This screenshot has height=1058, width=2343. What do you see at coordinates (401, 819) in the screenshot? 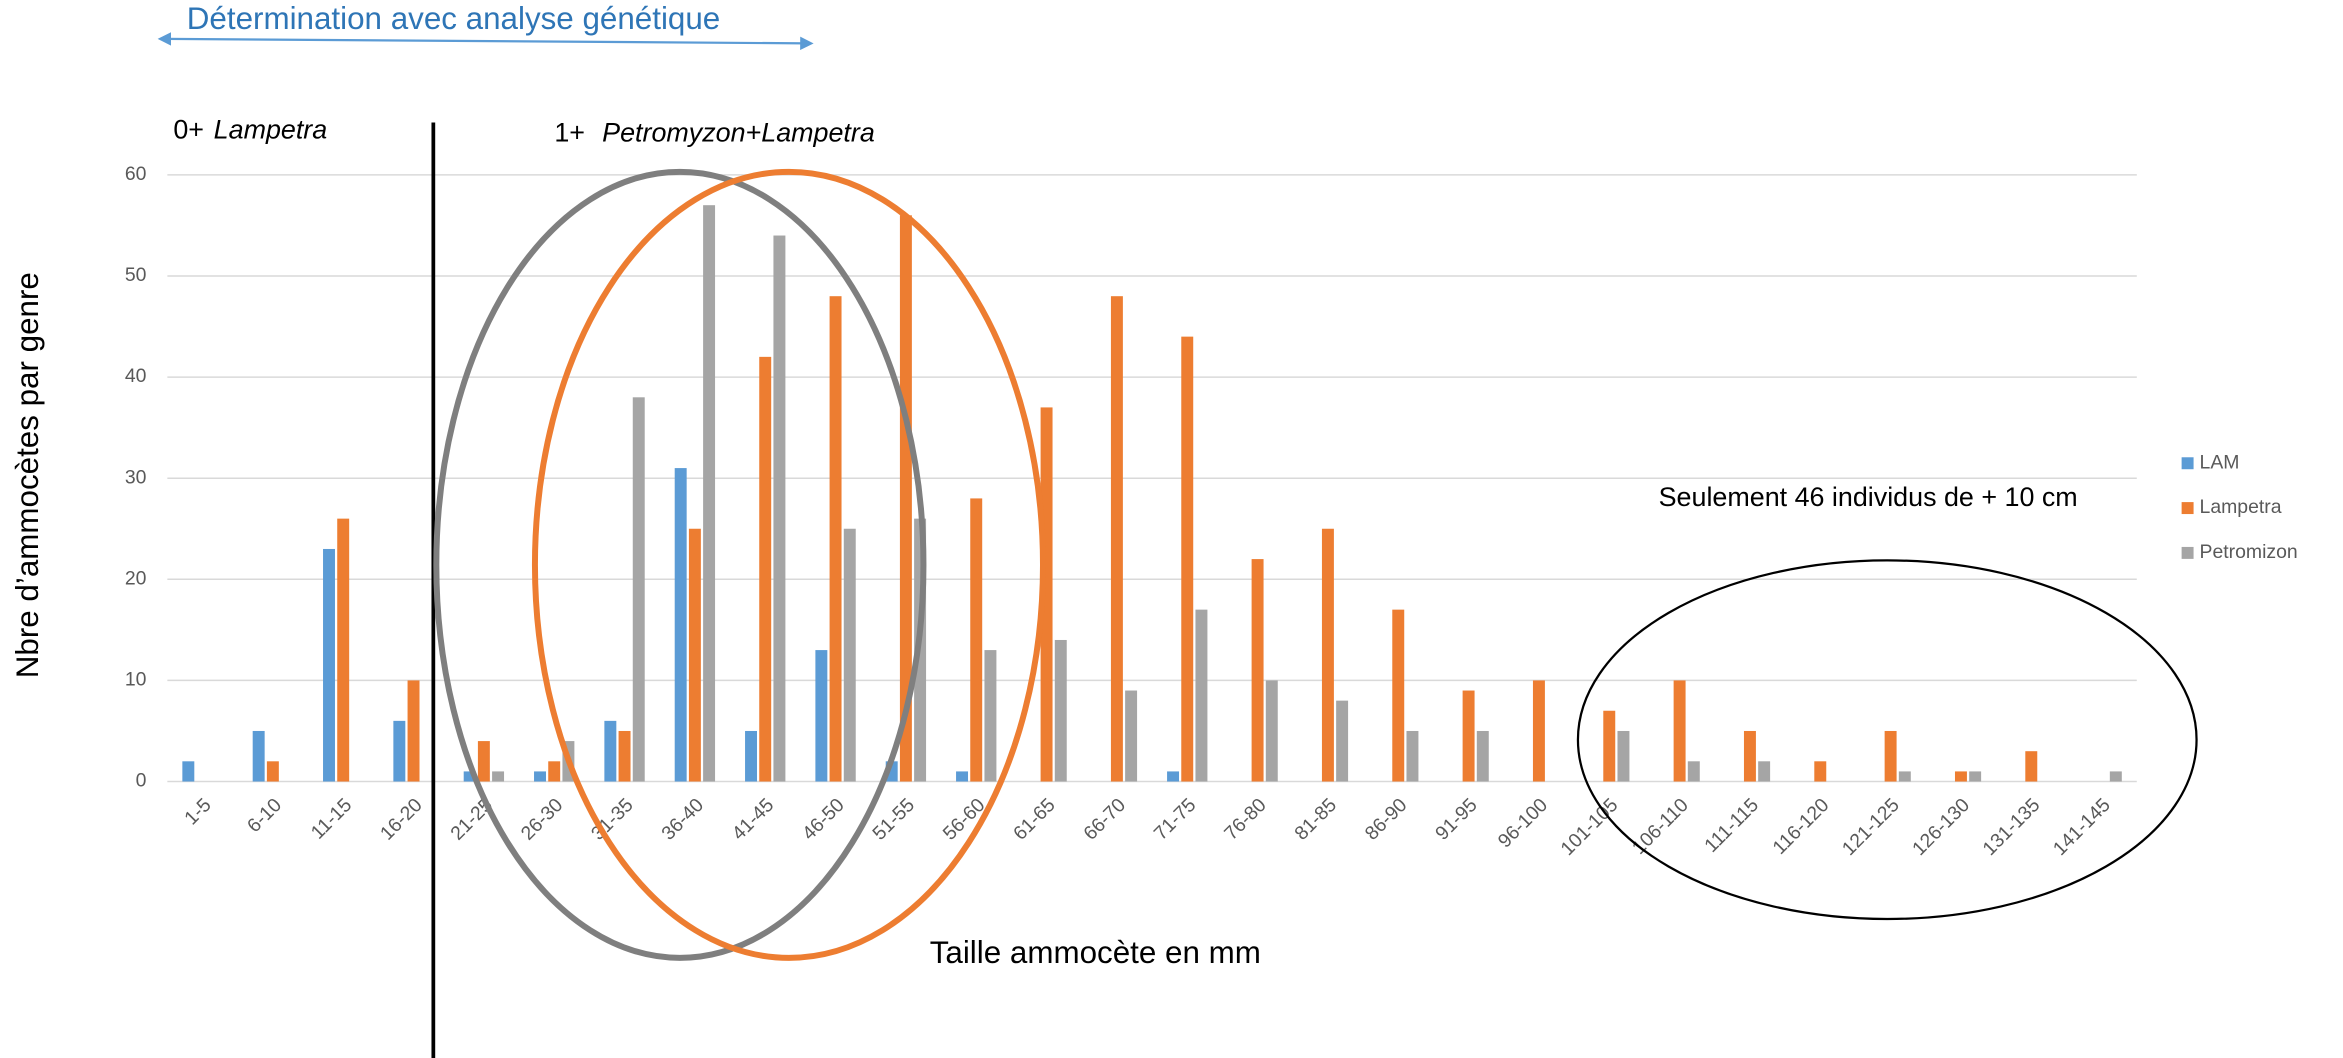
I see `x-tick-label: 16-20` at bounding box center [401, 819].